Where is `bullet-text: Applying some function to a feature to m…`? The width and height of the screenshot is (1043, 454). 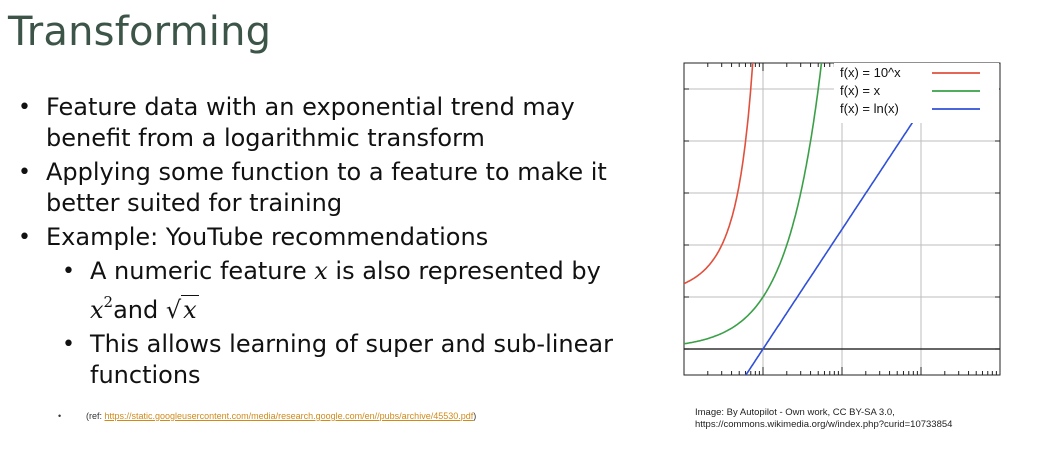
bullet-text: Applying some function to a feature to m… is located at coordinates (326, 172).